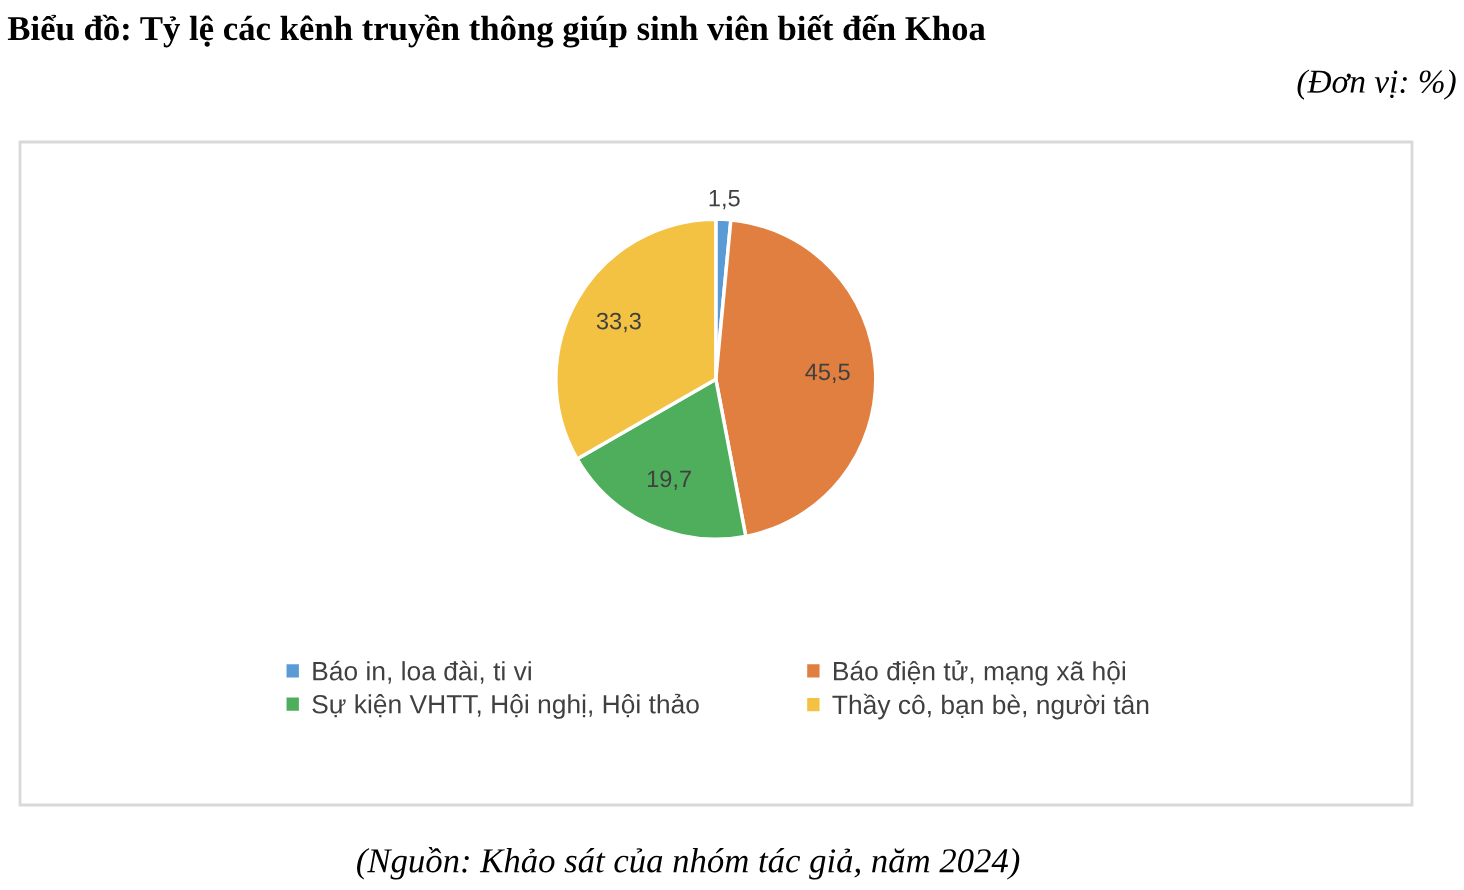 The height and width of the screenshot is (890, 1464). Describe the element at coordinates (505, 706) in the screenshot. I see `legend-label: Sự kiện VHTT, Hội nghị, Hội thảo` at that location.